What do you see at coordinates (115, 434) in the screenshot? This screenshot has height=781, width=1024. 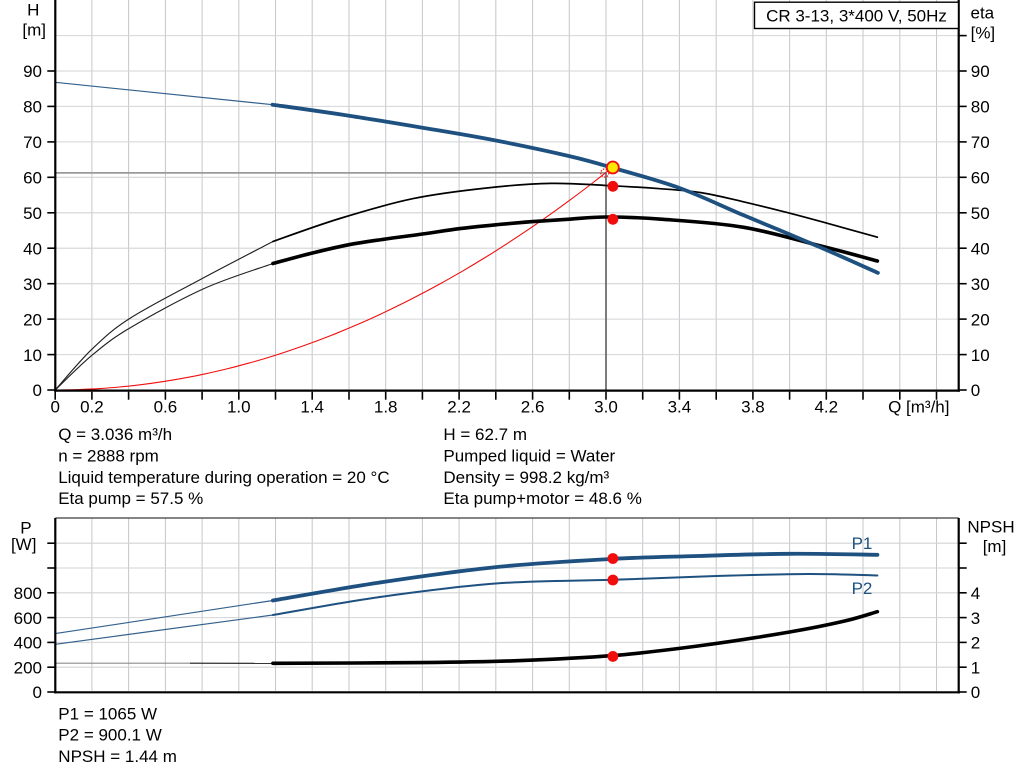 I see `svg-text: Q = 3.036 m³/h` at bounding box center [115, 434].